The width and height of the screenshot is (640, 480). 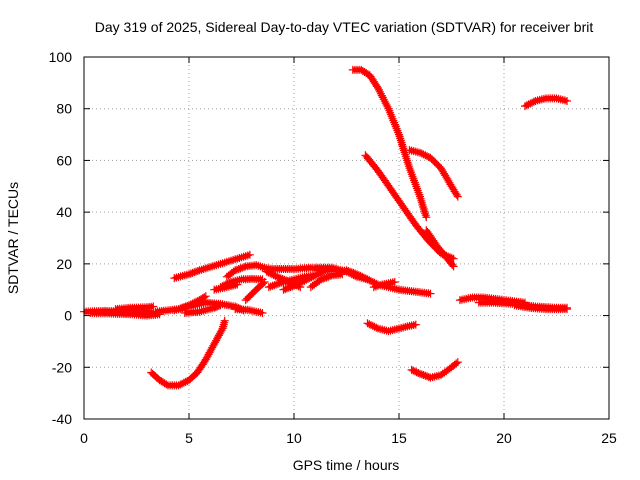 I want to click on x-tick-label: 10, so click(x=294, y=438).